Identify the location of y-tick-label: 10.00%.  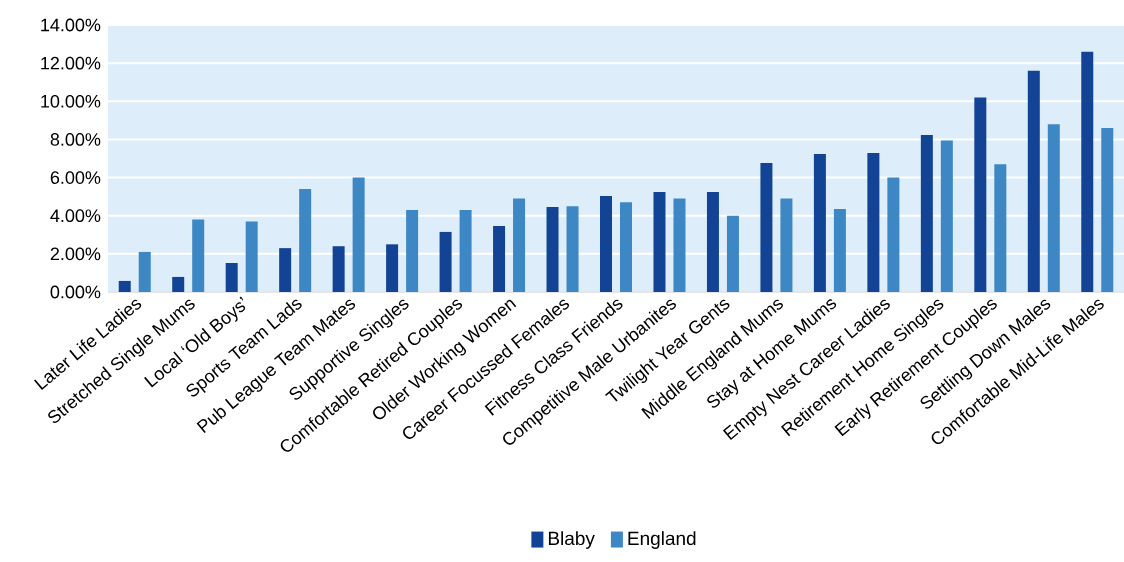
(71, 101).